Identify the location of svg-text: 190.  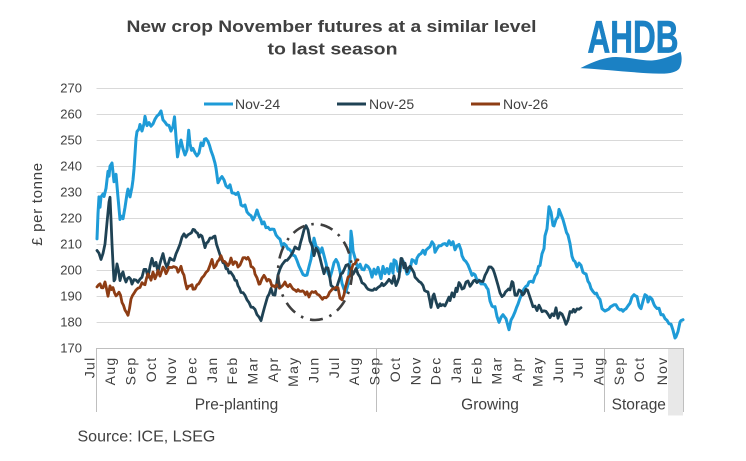
(71, 296).